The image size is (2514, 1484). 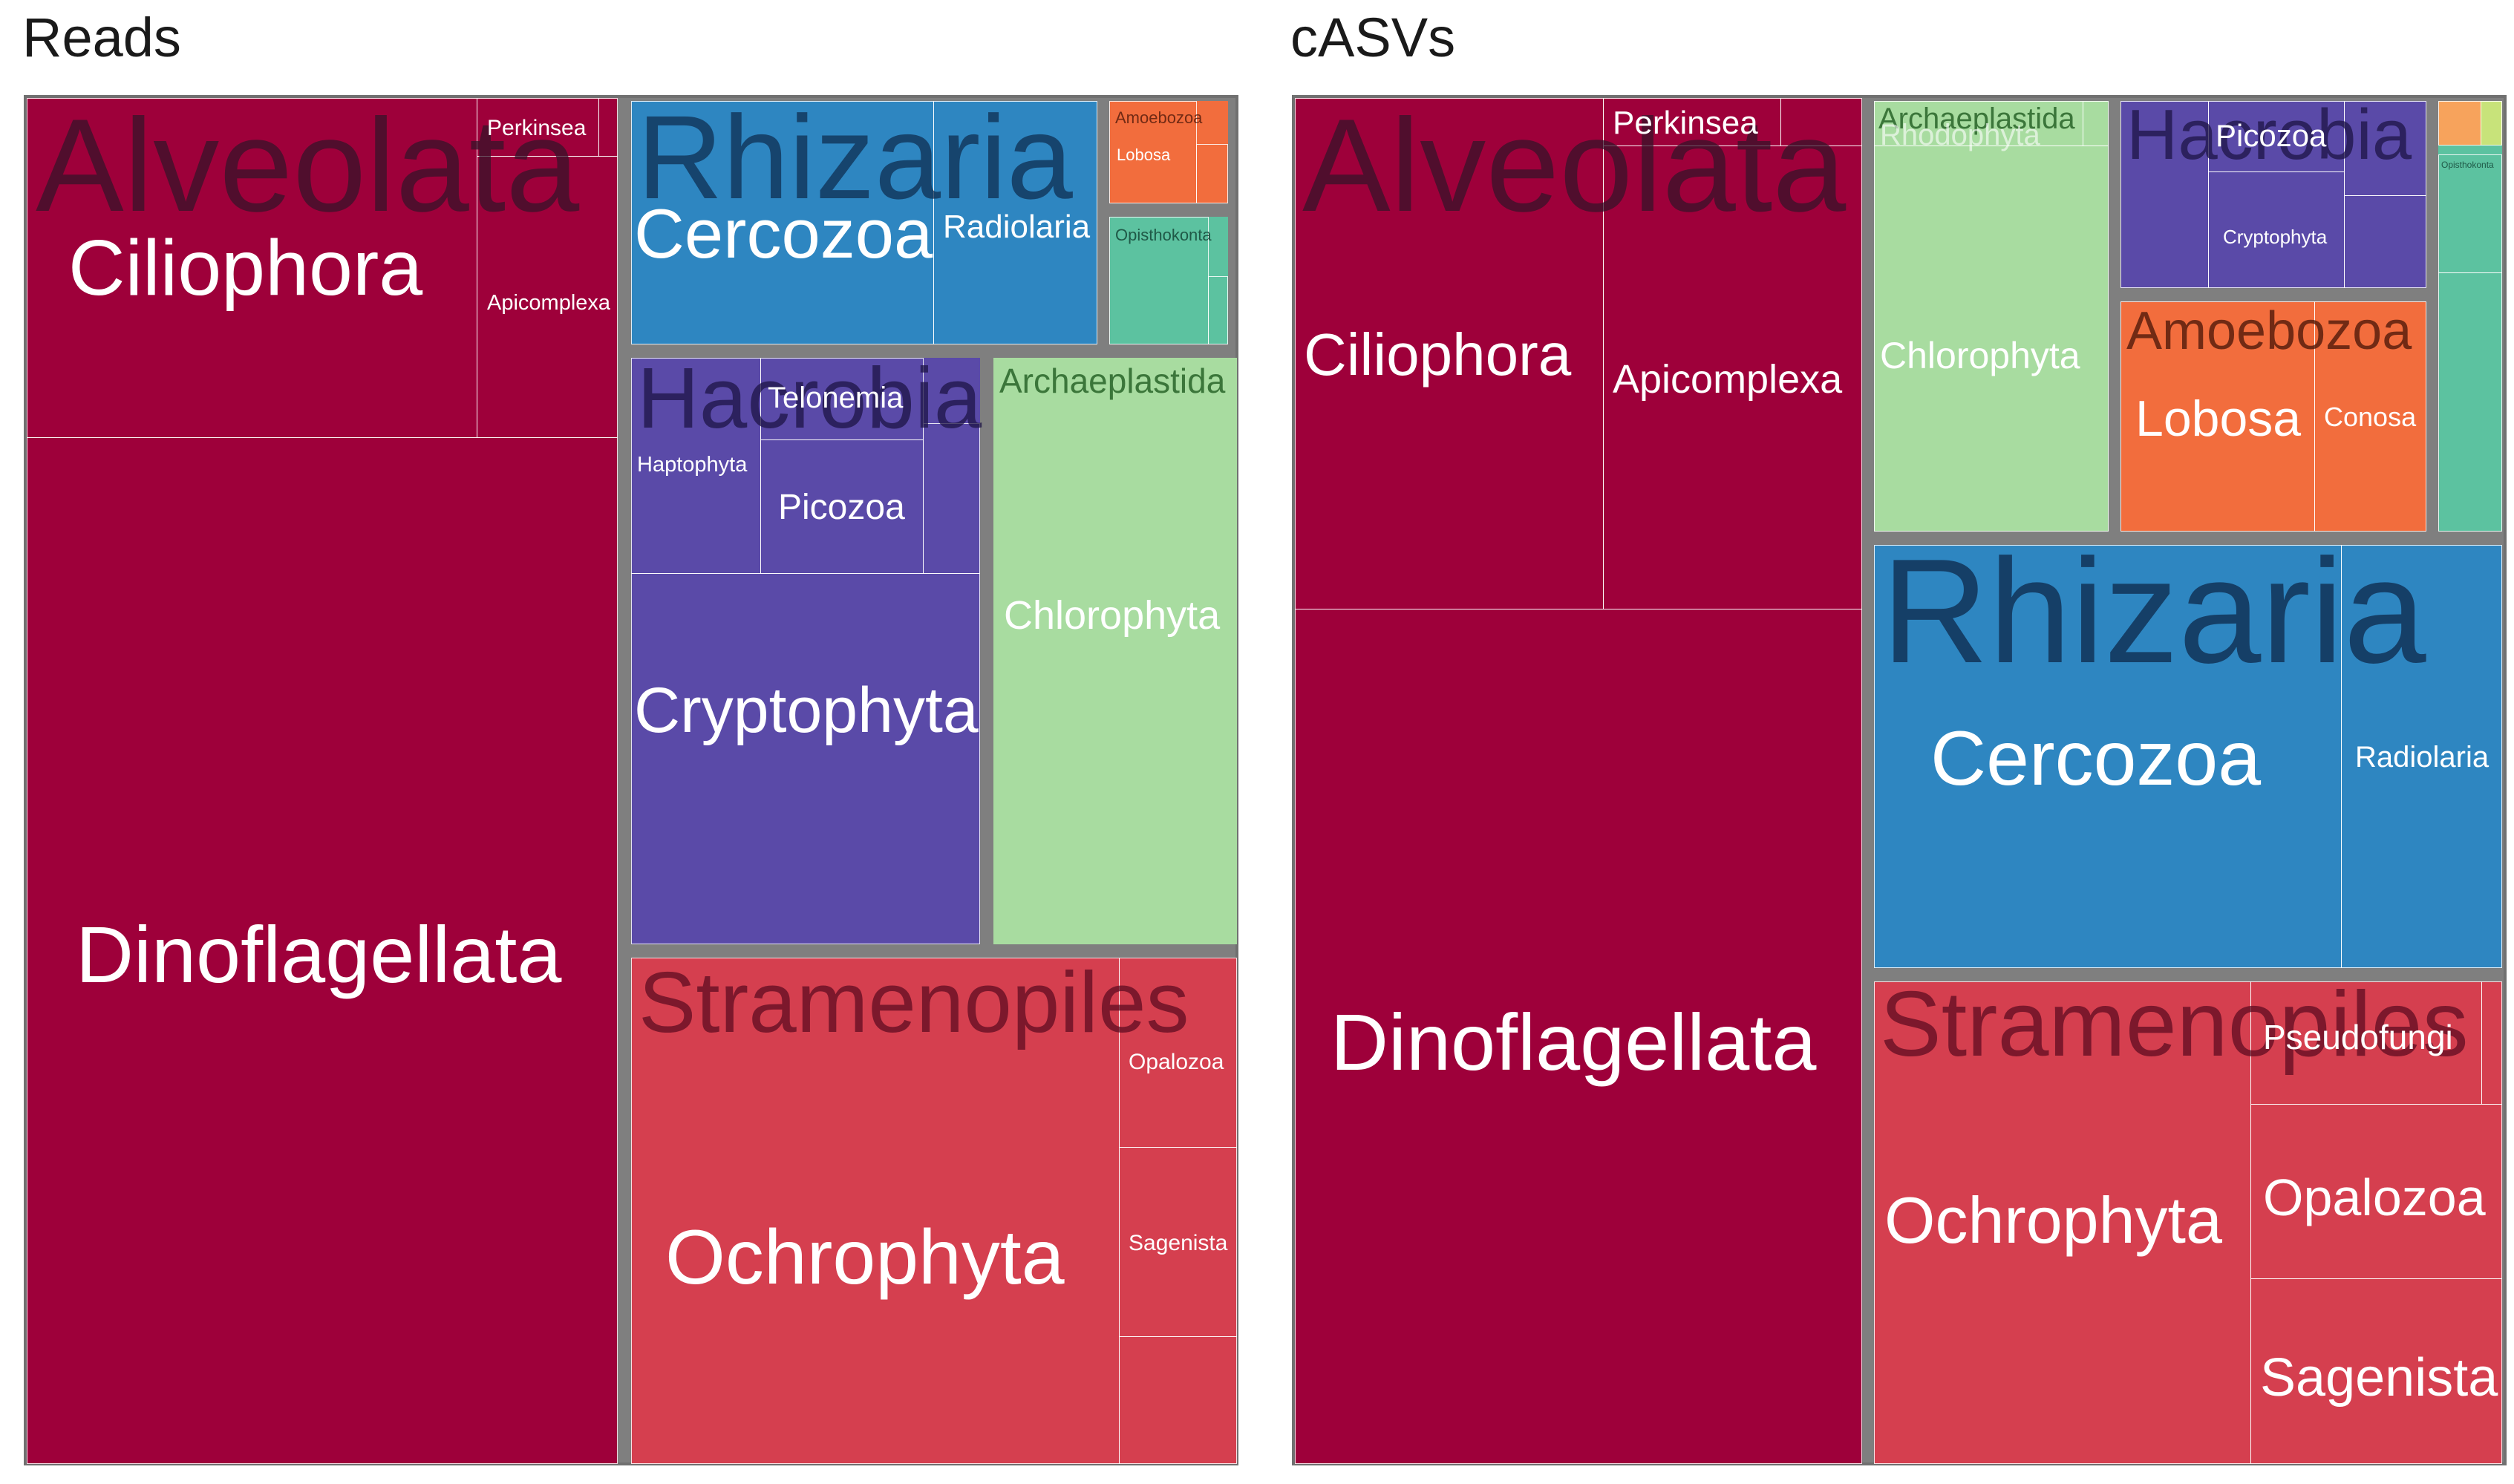 What do you see at coordinates (2096, 123) in the screenshot?
I see `cell-archaeplastida-minor` at bounding box center [2096, 123].